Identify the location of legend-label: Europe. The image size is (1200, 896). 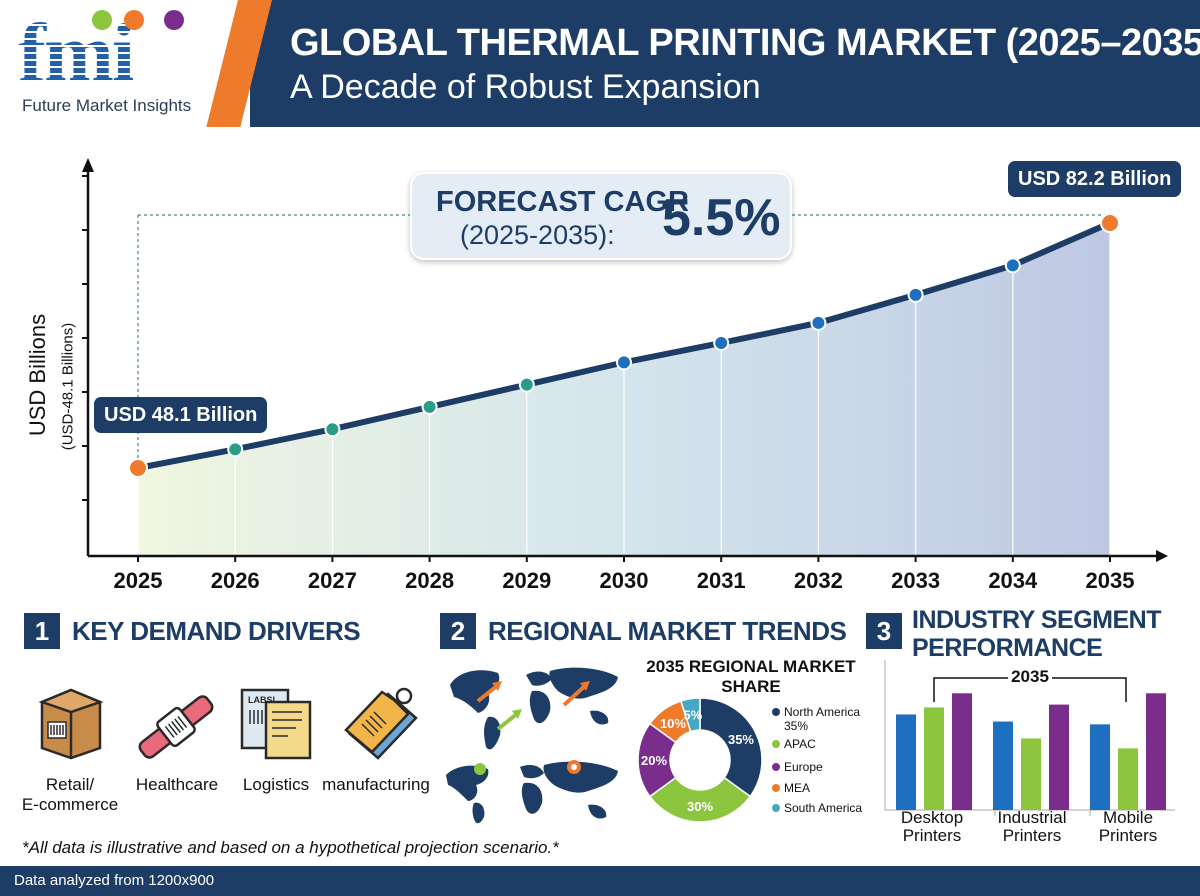
(803, 767).